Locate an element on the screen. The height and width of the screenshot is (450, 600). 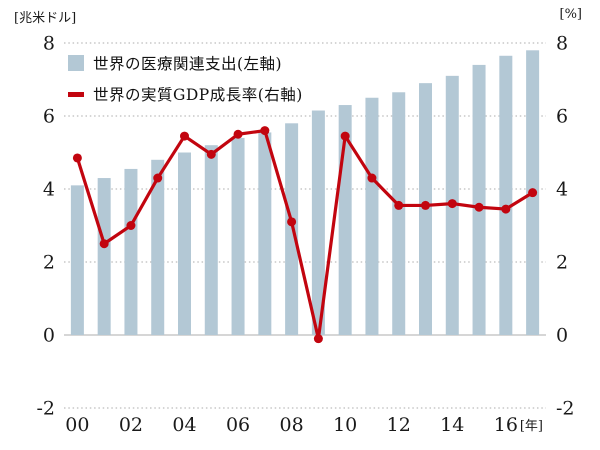
bar-series-label: 世界の医療関連支出(左軸) is located at coordinates (188, 64).